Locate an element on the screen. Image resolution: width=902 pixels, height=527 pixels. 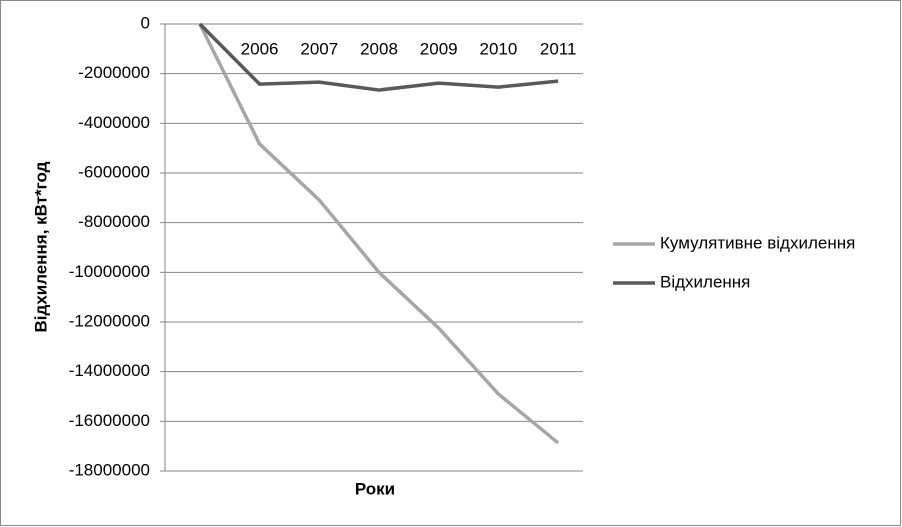
y-tick-label: -10000000 is located at coordinates (109, 271).